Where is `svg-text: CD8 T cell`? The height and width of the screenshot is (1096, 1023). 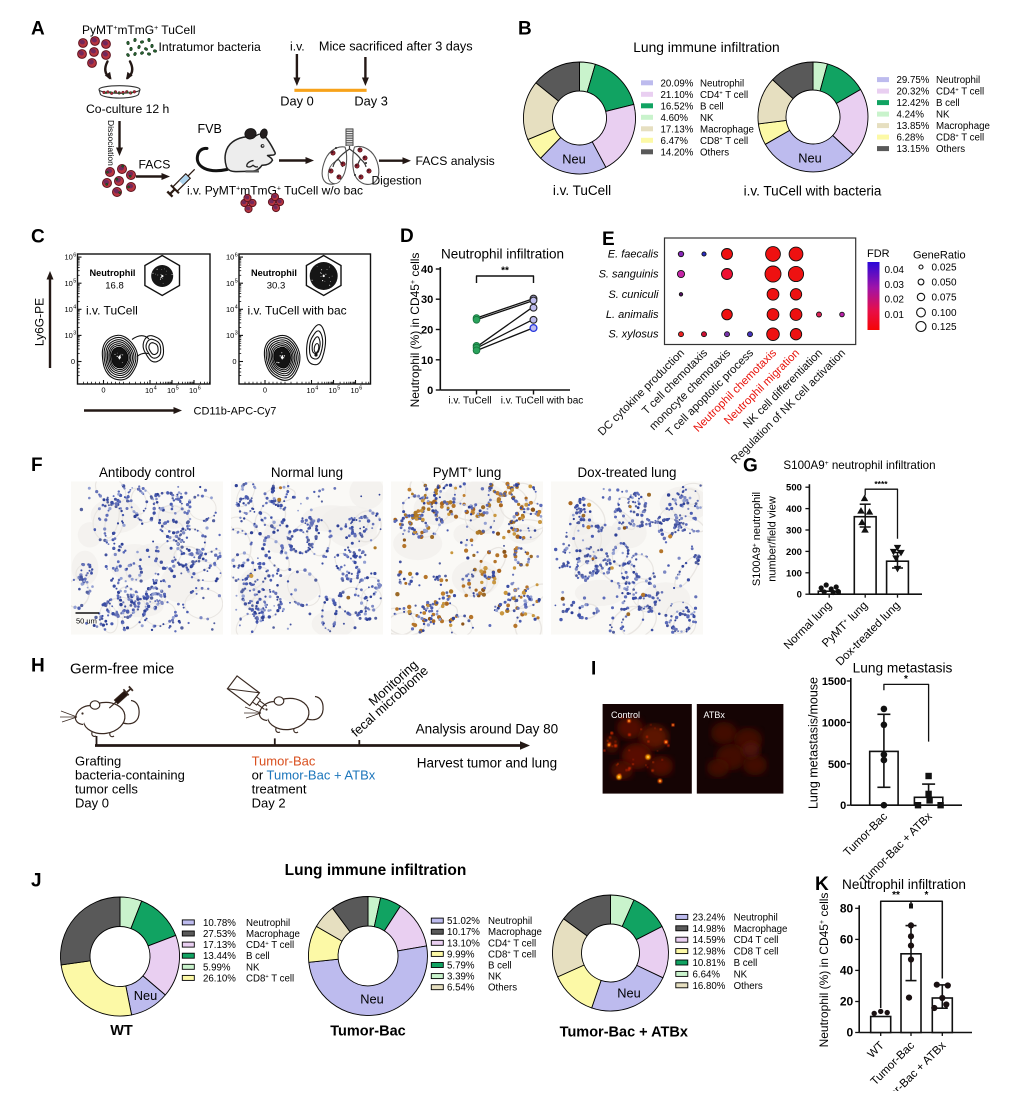
svg-text: CD8 T cell is located at coordinates (756, 952).